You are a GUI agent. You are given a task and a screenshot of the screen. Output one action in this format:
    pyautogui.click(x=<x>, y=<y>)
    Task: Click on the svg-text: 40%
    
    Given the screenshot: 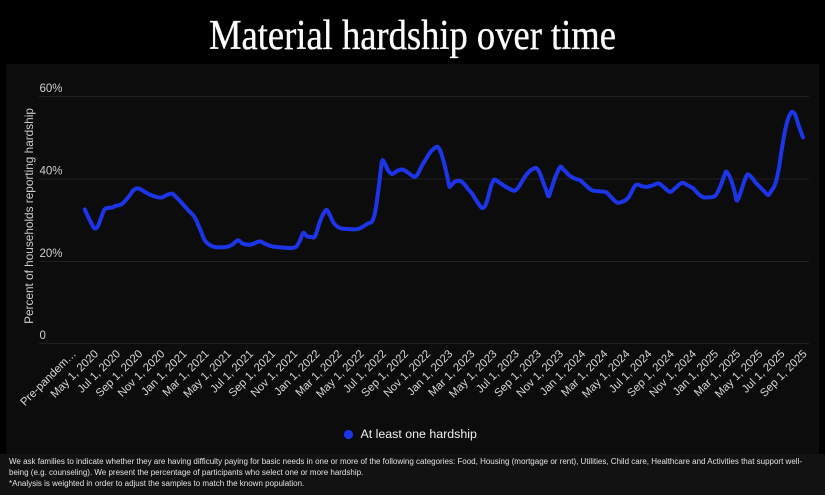 What is the action you would take?
    pyautogui.click(x=51, y=172)
    